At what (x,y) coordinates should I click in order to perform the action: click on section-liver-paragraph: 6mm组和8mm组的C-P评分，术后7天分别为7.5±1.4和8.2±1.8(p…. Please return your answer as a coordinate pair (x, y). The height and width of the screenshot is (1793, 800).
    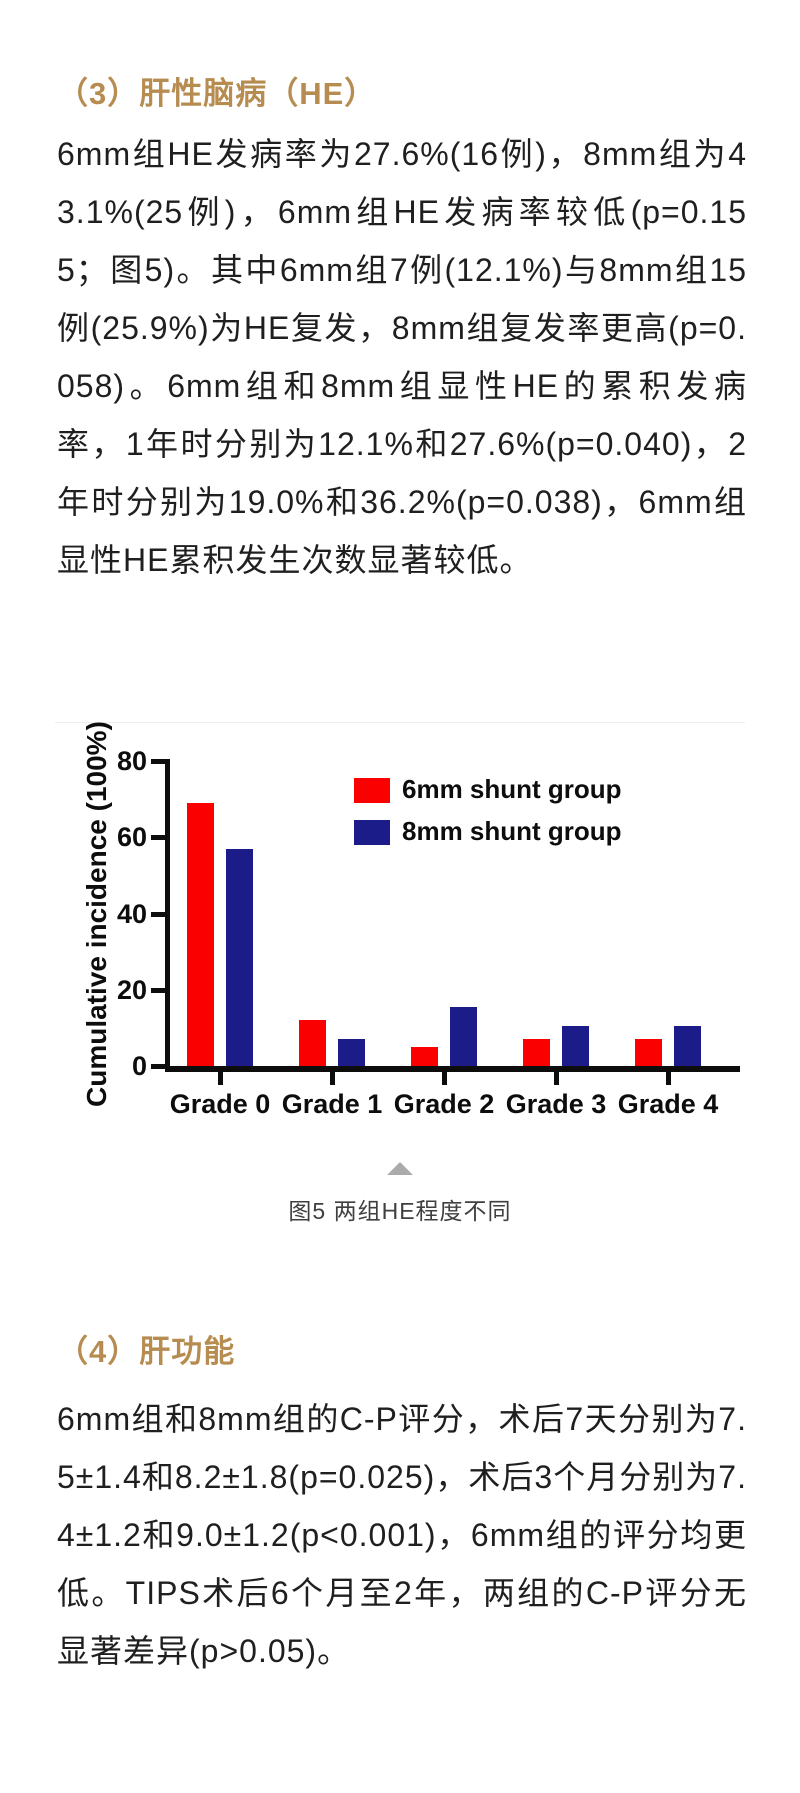
    Looking at the image, I should click on (402, 1535).